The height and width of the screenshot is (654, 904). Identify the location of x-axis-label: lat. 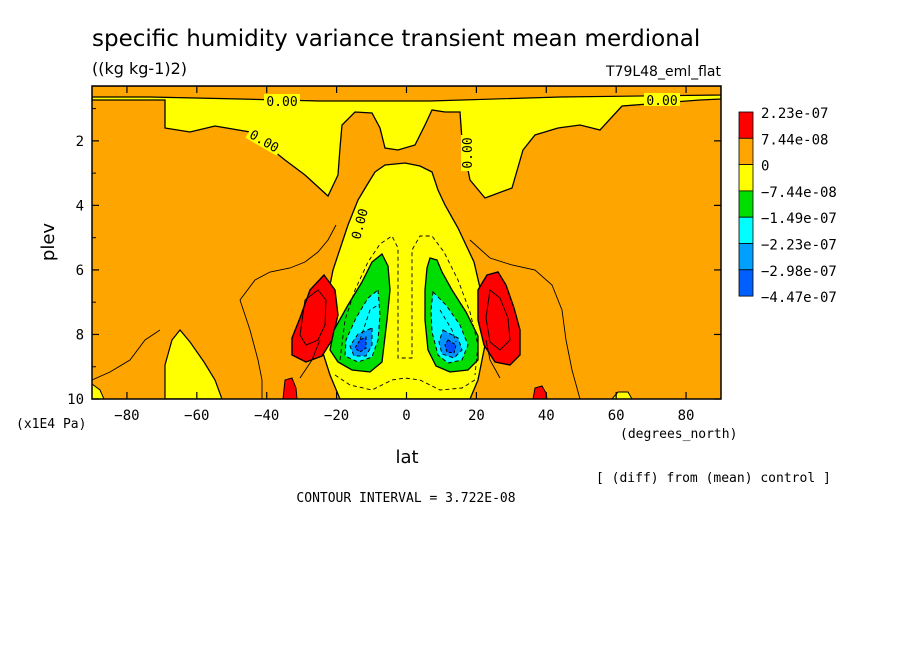
(406, 457).